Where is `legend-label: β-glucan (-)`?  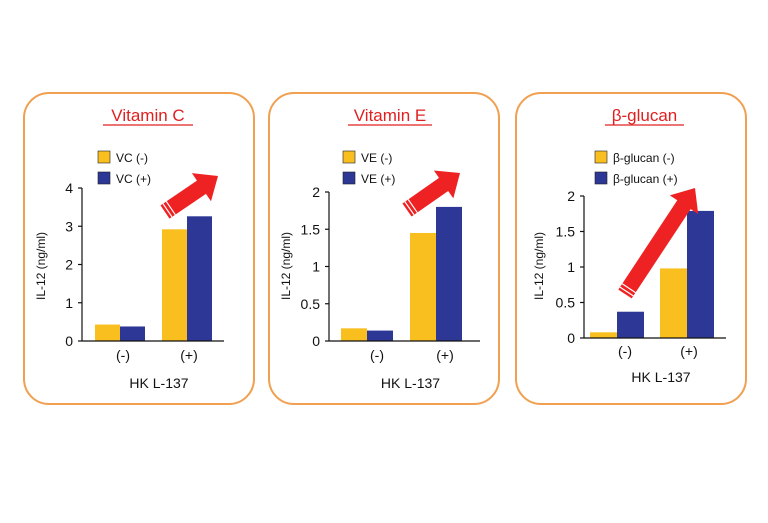
legend-label: β-glucan (-) is located at coordinates (644, 158).